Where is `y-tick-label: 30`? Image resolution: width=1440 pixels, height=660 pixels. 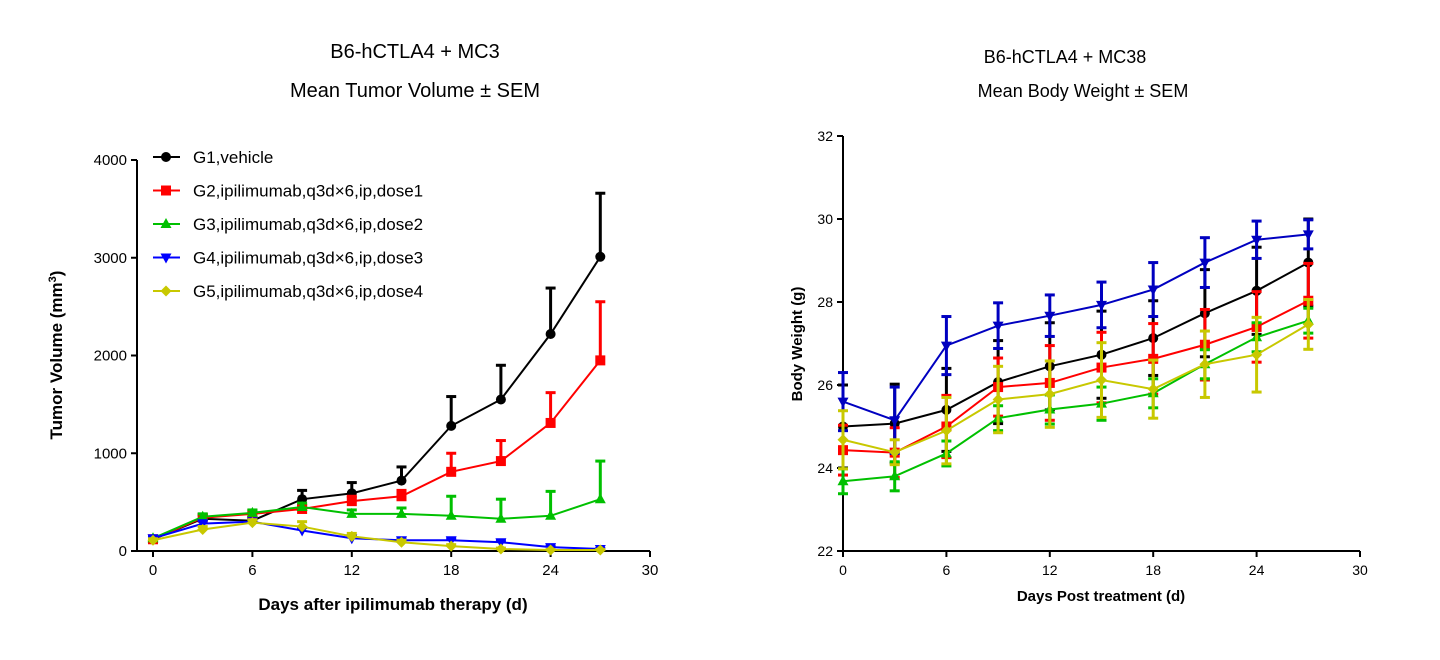 y-tick-label: 30 is located at coordinates (825, 219).